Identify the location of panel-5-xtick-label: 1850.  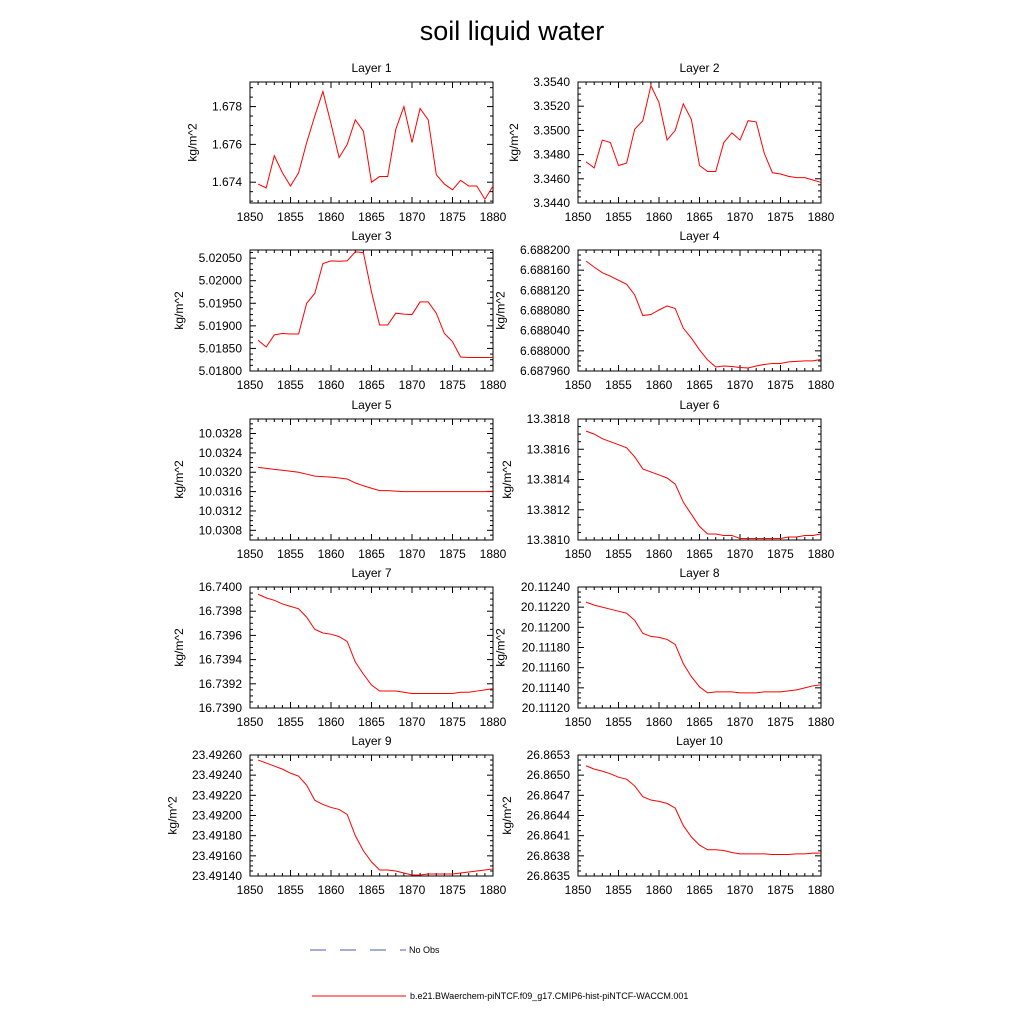
(250, 554).